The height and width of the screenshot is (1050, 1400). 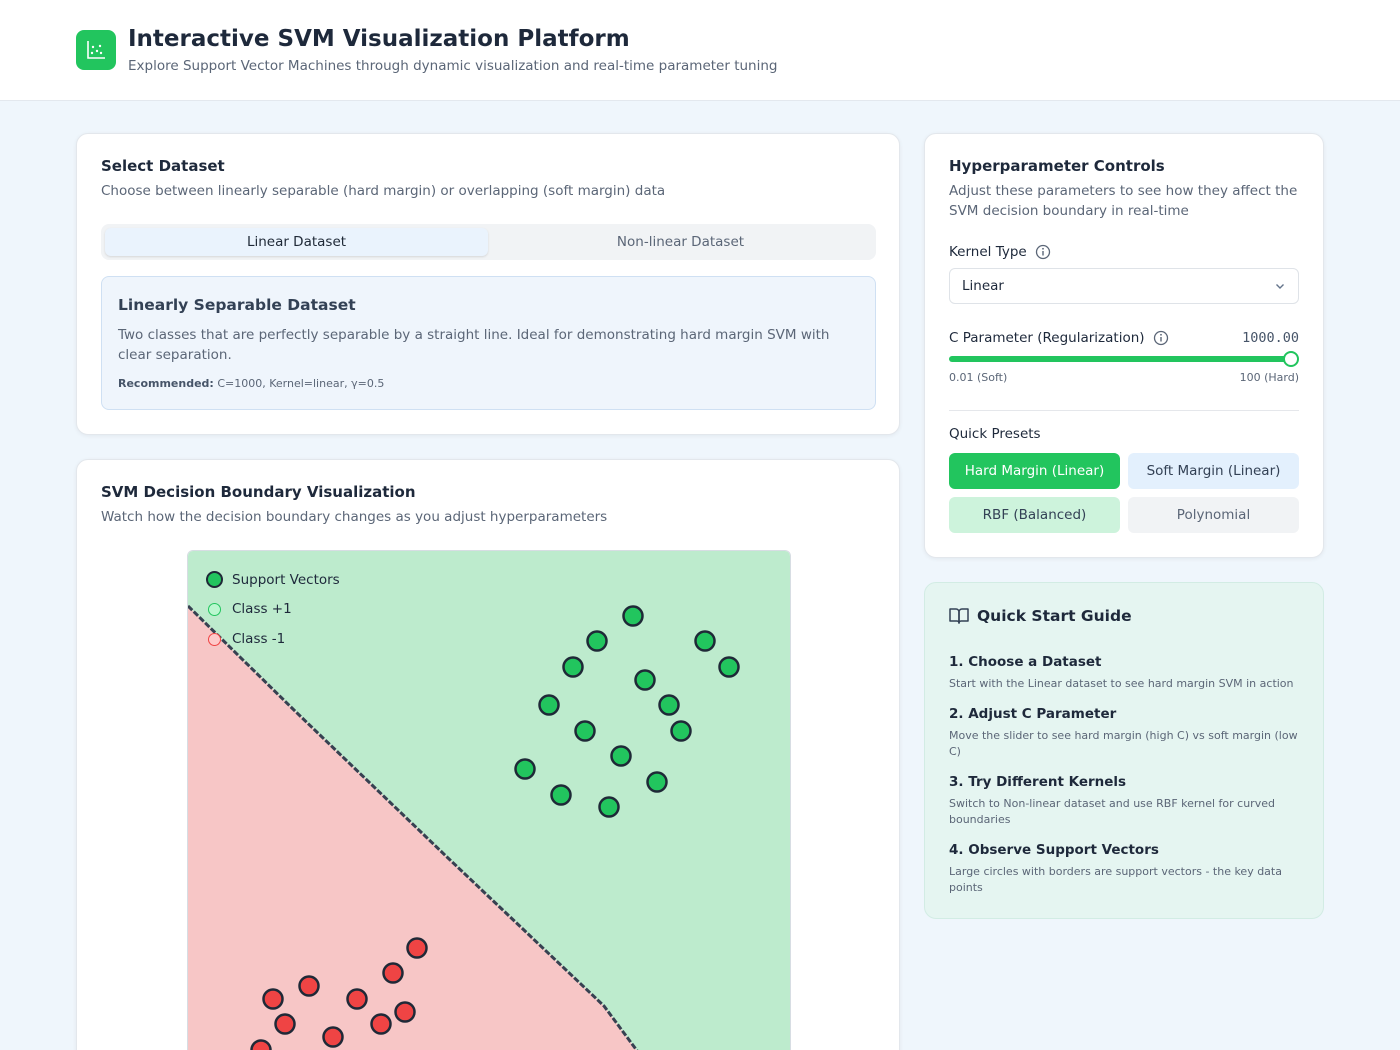 What do you see at coordinates (959, 616) in the screenshot?
I see `book-open-icon` at bounding box center [959, 616].